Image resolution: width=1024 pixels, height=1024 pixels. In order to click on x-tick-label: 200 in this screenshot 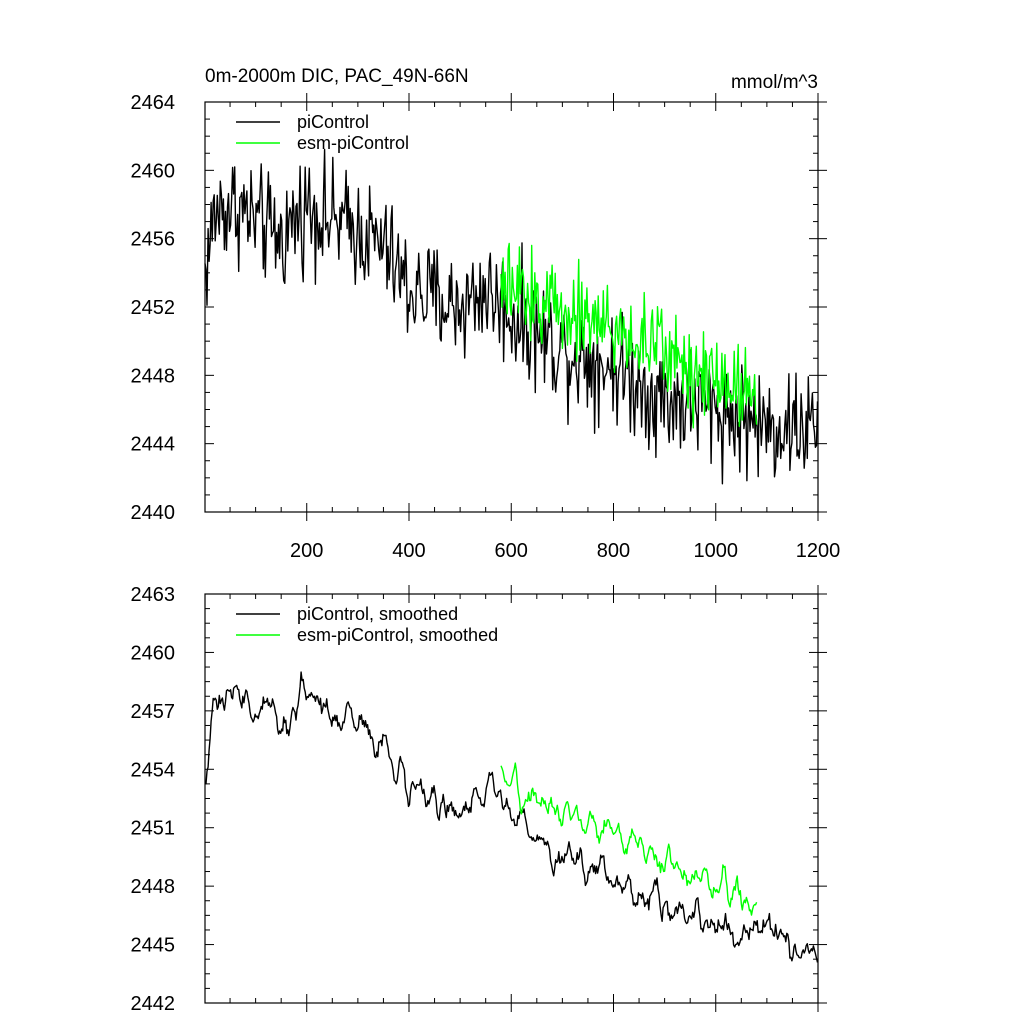, I will do `click(306, 551)`.